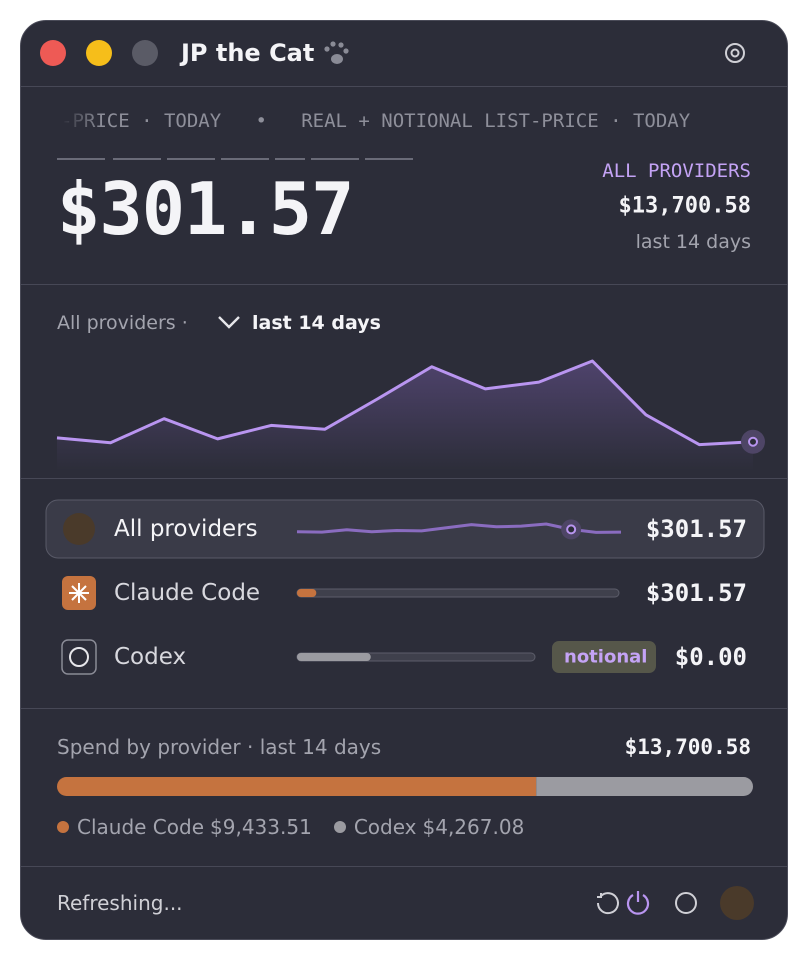  Describe the element at coordinates (638, 903) in the screenshot. I see `power-icon` at that location.